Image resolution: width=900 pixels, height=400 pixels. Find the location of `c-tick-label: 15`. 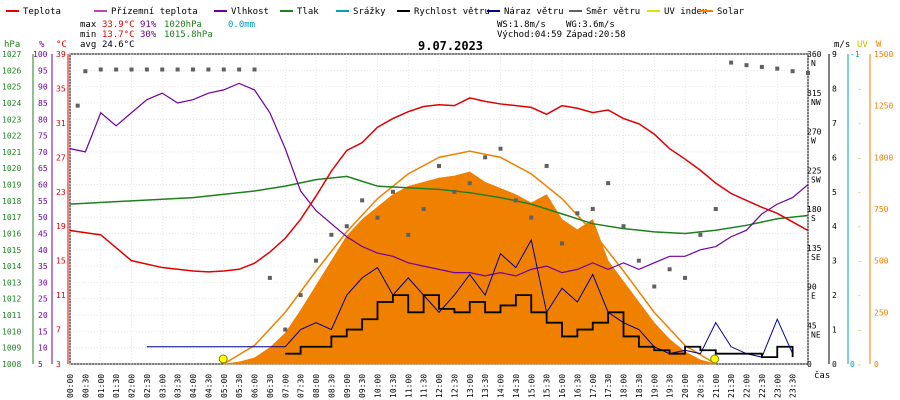

c-tick-label: 15 is located at coordinates (61, 261).